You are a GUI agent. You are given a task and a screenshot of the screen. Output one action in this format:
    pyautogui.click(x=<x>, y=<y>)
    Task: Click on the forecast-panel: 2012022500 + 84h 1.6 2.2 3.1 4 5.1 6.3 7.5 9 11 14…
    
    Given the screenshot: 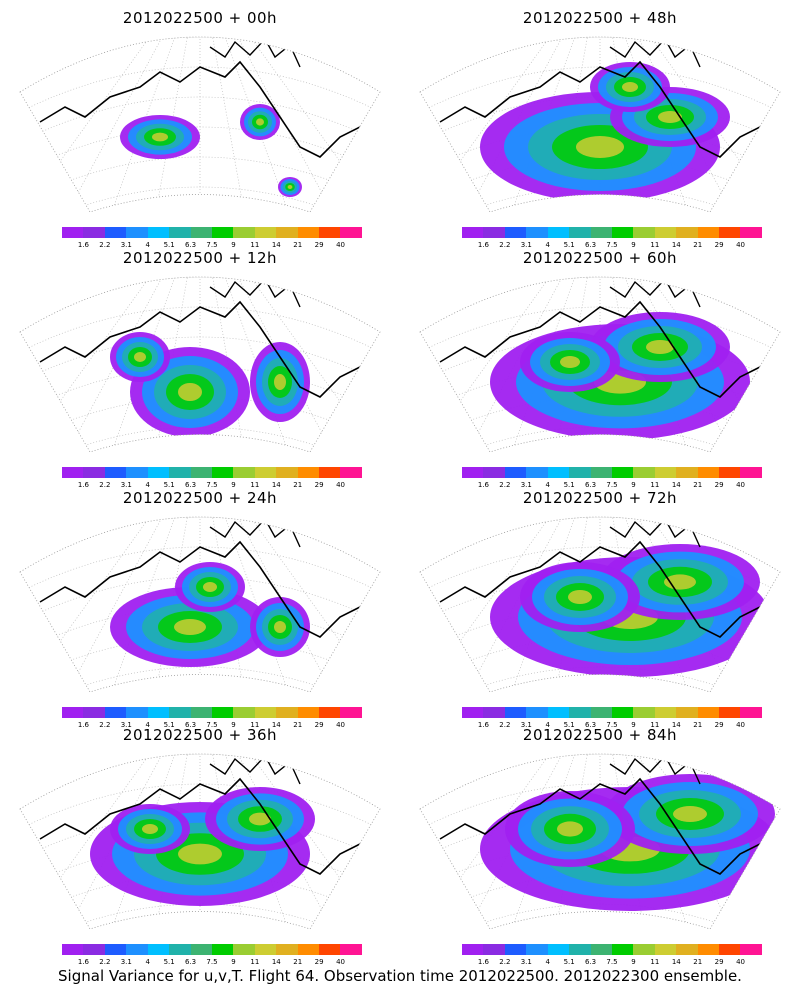 What is the action you would take?
    pyautogui.click(x=600, y=844)
    